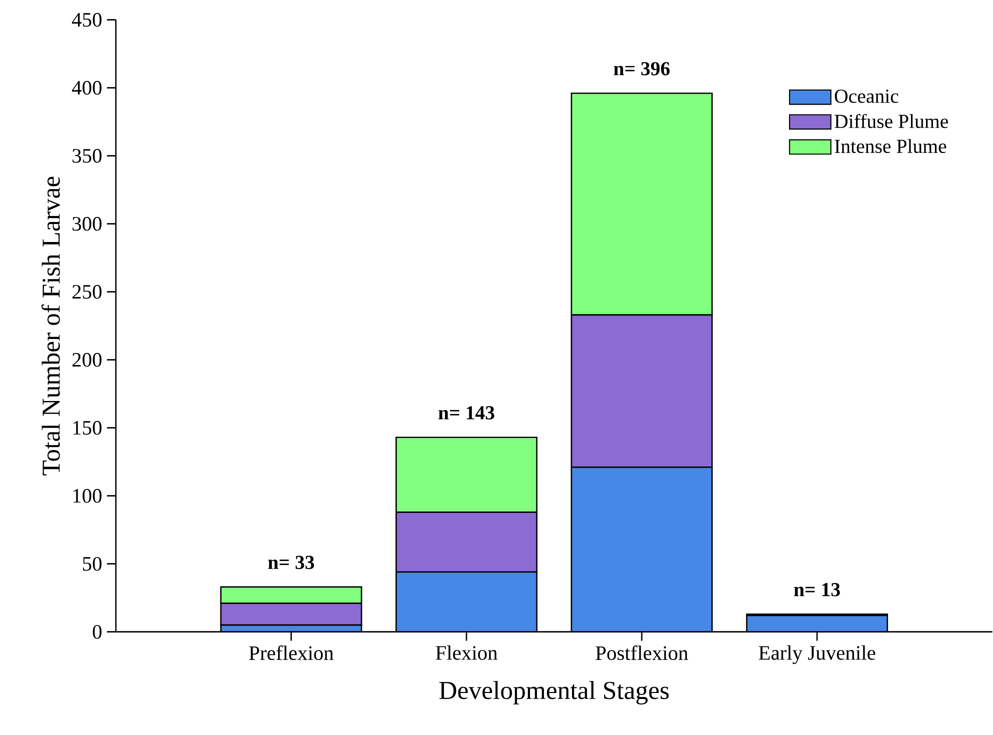 The height and width of the screenshot is (735, 993). What do you see at coordinates (87, 360) in the screenshot?
I see `y-tick-label: 200` at bounding box center [87, 360].